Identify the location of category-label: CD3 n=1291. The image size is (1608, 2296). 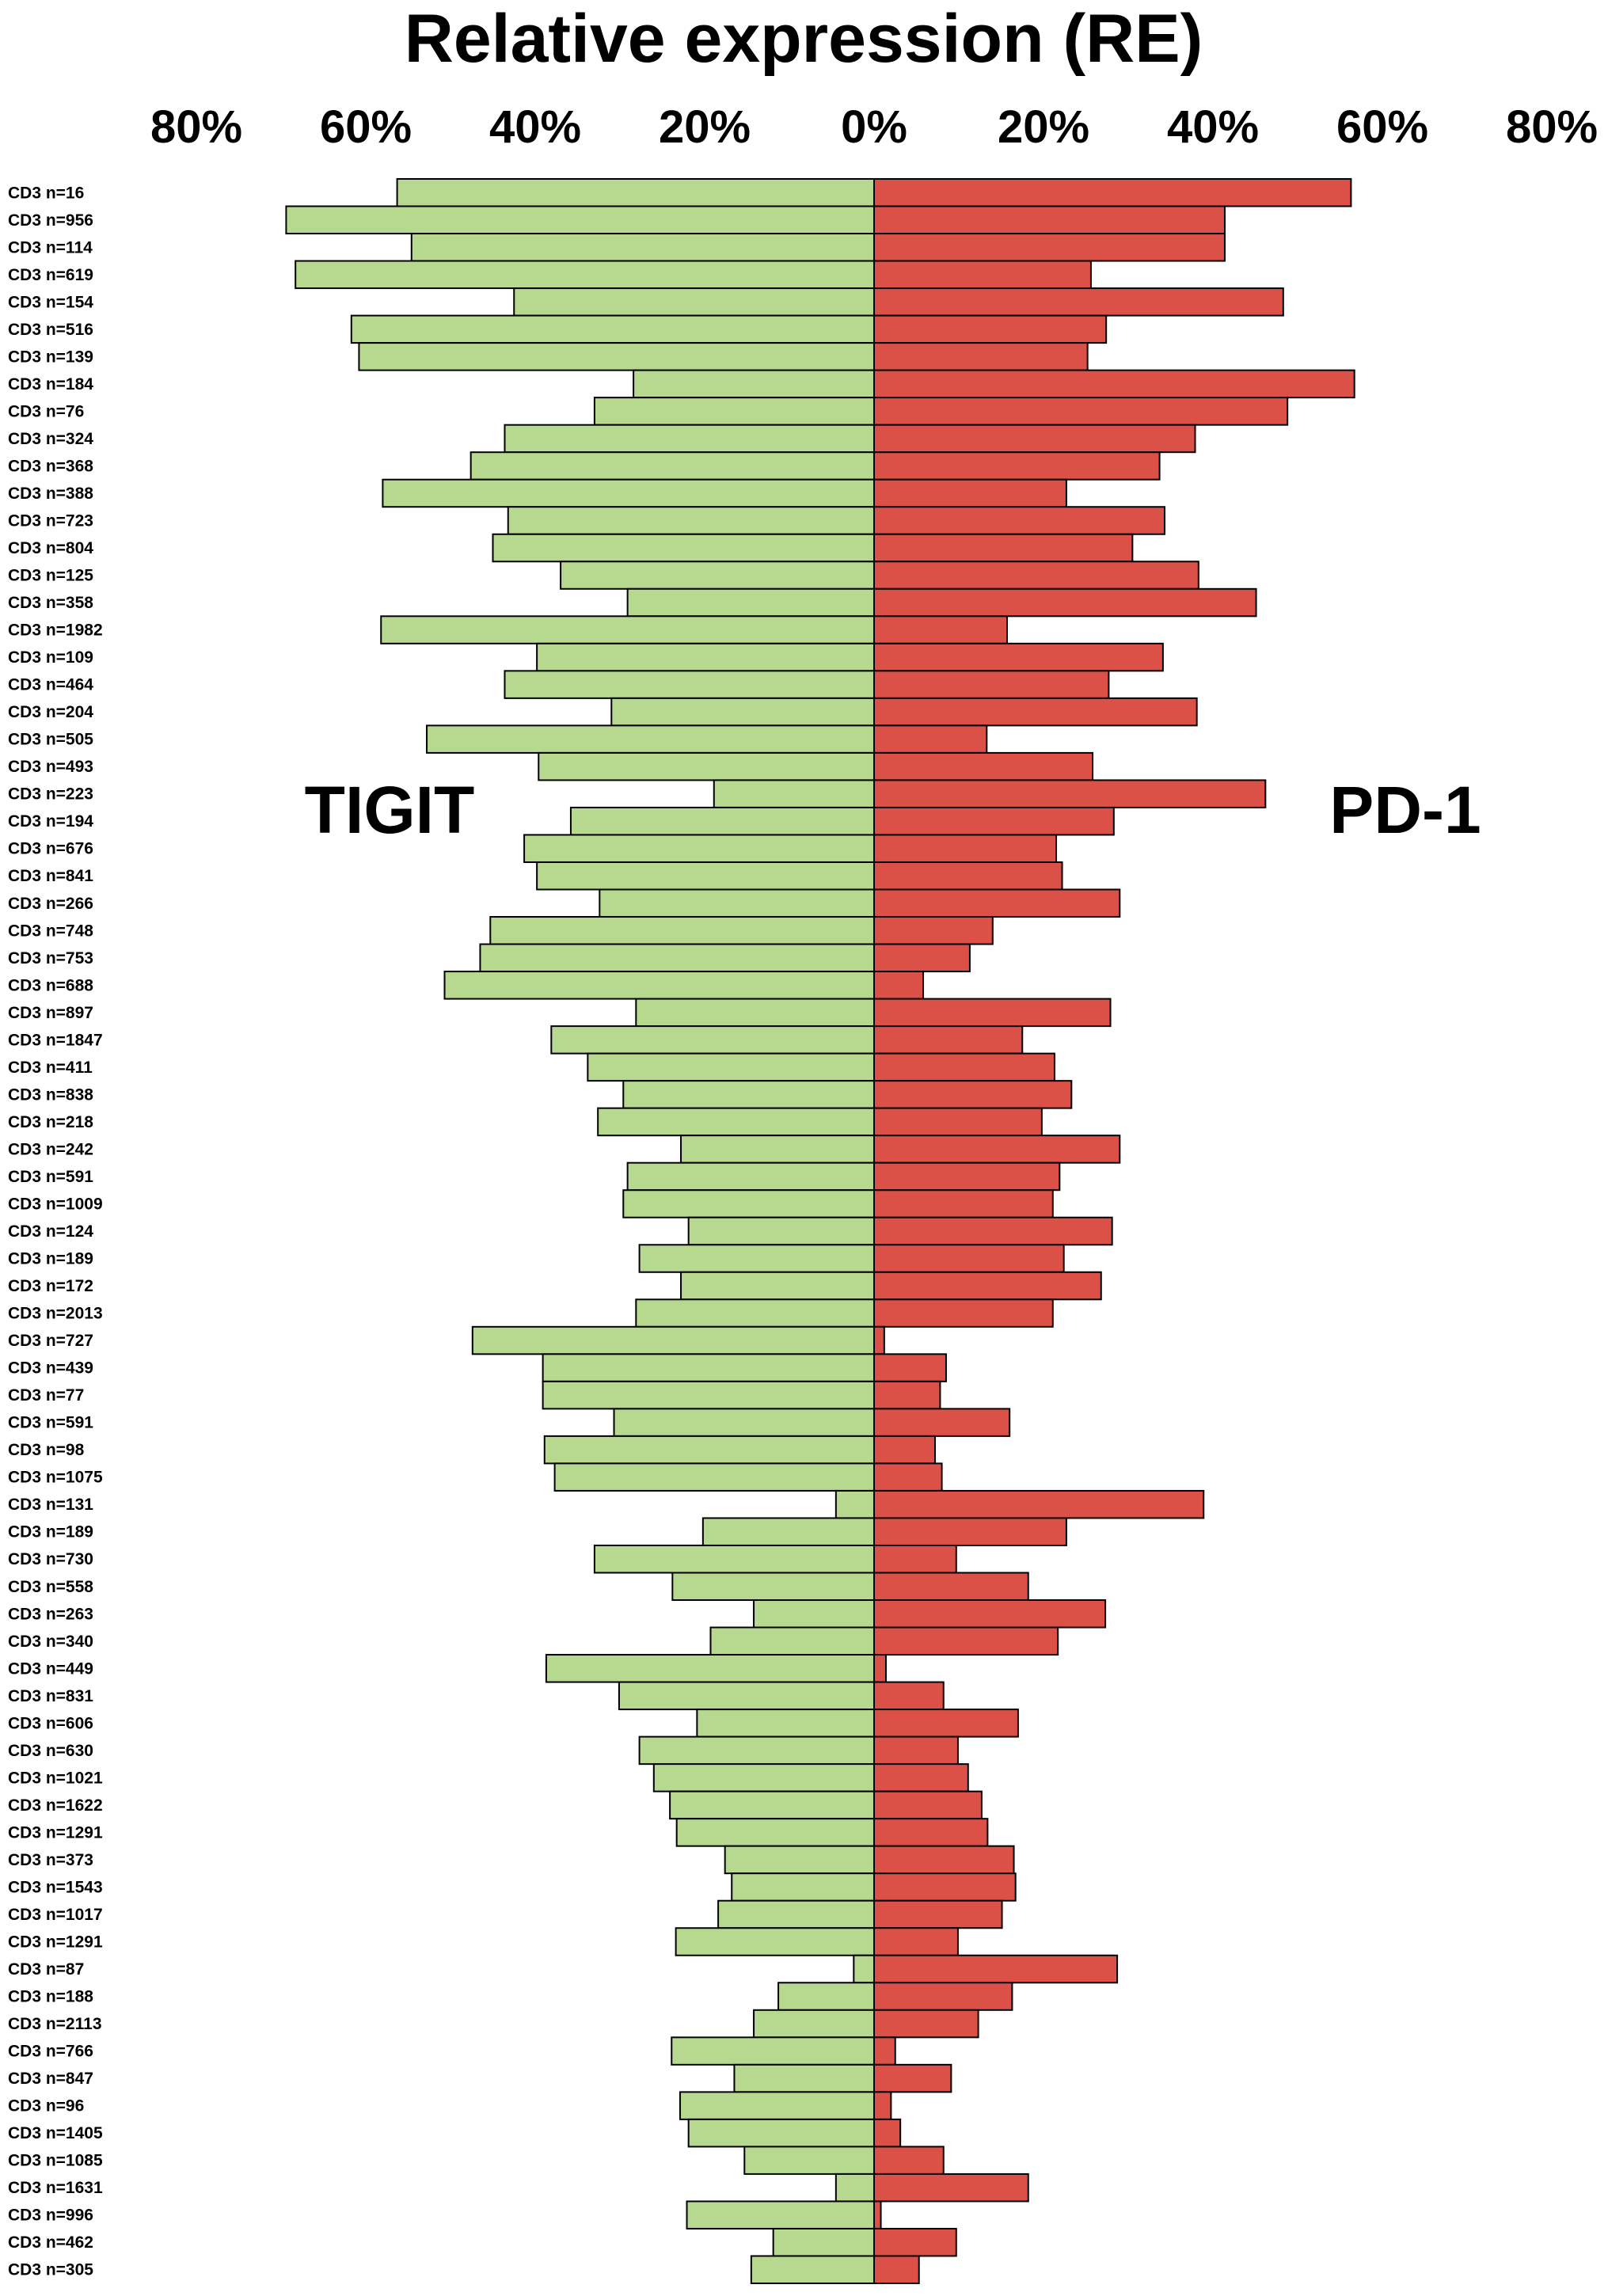
(55, 1942).